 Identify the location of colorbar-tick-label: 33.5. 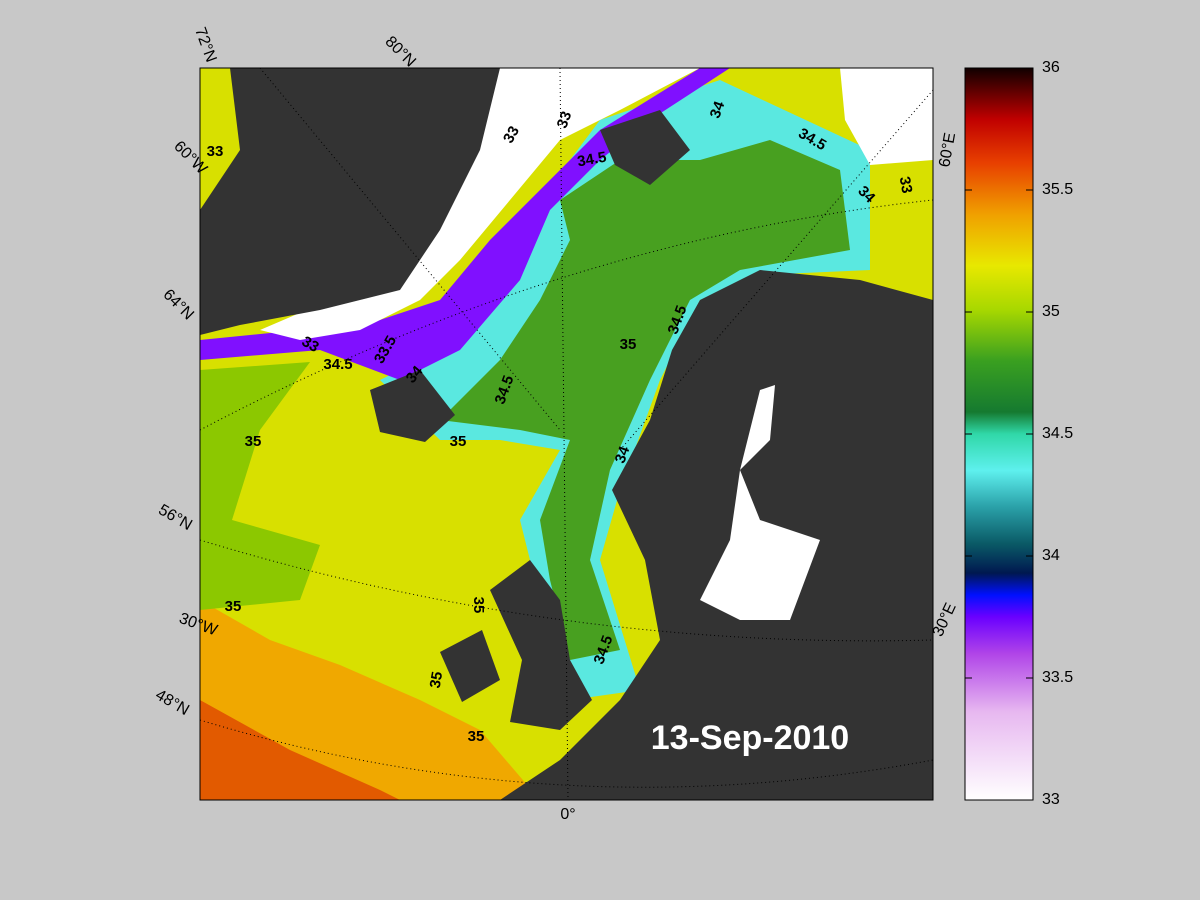
(1057, 677).